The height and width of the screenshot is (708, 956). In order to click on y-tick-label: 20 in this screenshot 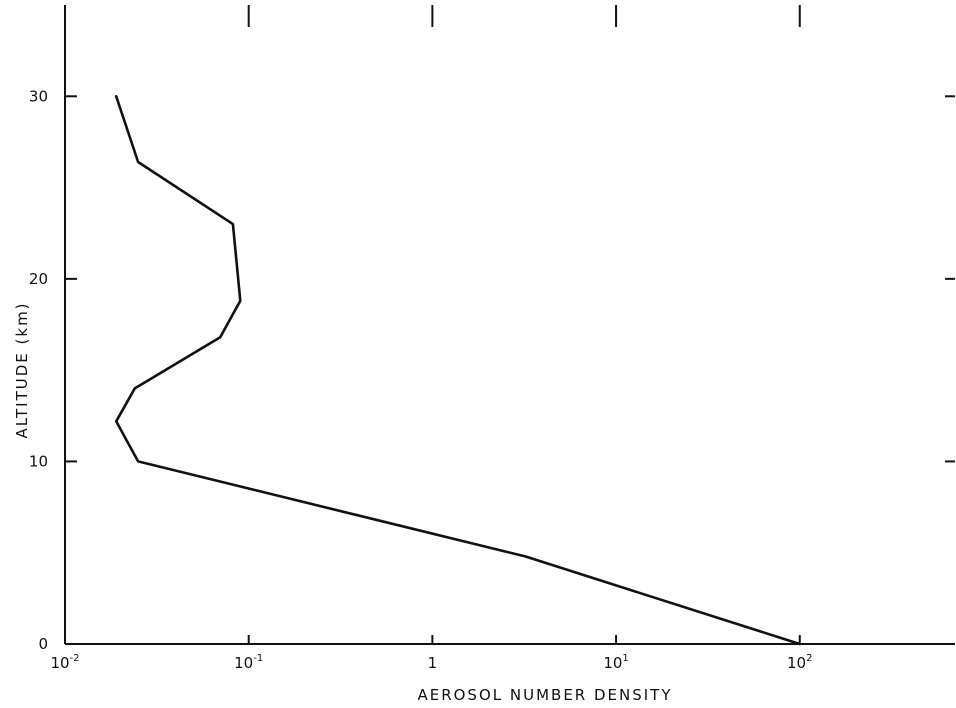, I will do `click(38, 279)`.